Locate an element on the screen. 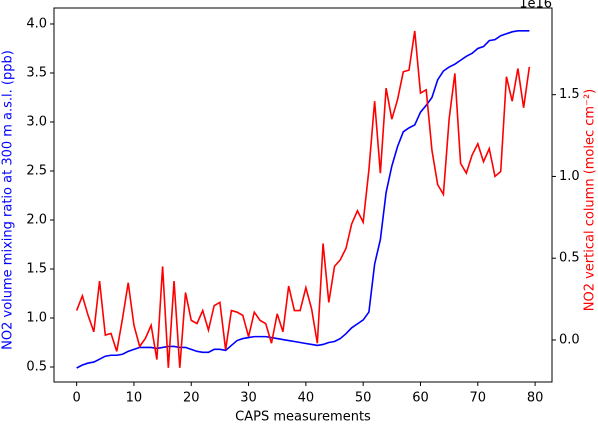  x-tick-label: 40 is located at coordinates (306, 398).